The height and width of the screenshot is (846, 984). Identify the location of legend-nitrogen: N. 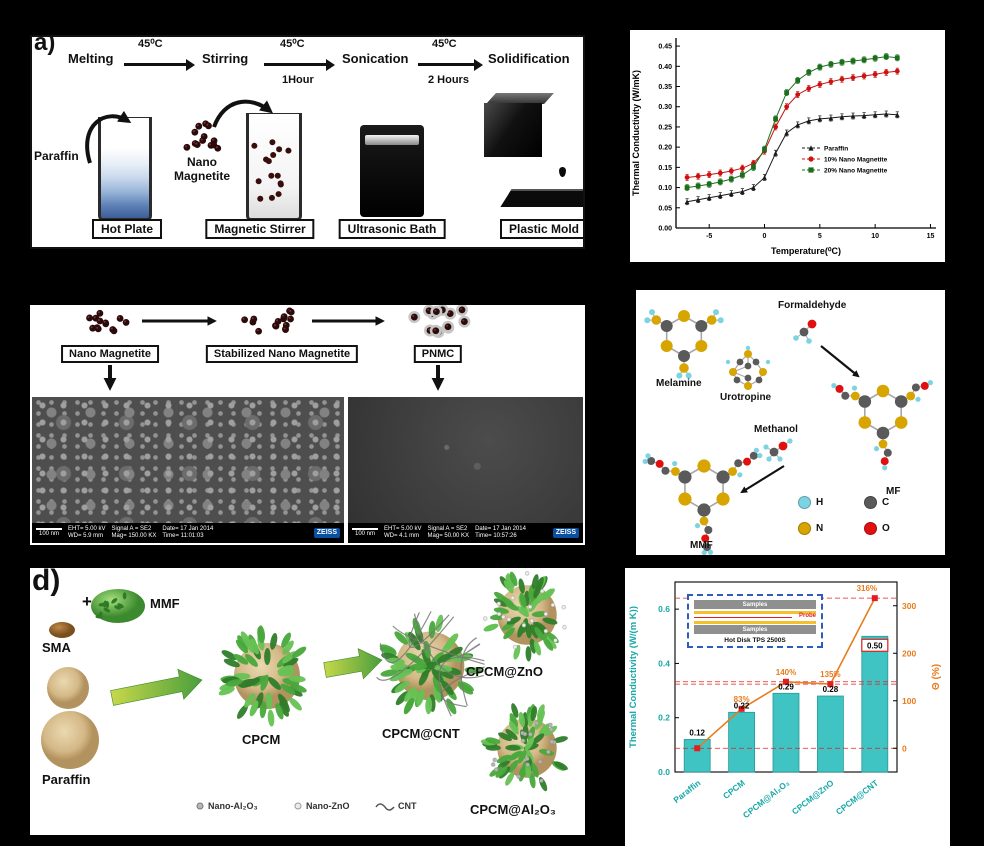
(810, 528).